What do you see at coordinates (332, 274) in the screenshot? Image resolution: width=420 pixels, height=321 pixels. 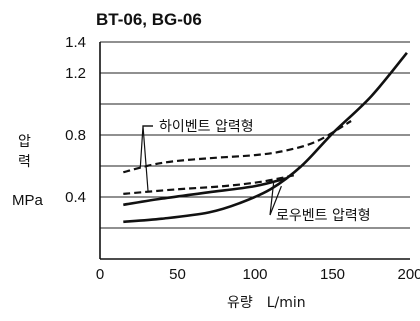 I see `x-tick-label: 150` at bounding box center [332, 274].